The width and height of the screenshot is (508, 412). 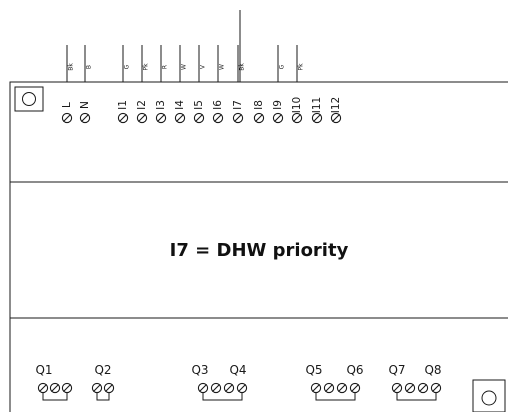 I want to click on input-terminal-i2: I2 Pk, so click(x=143, y=84).